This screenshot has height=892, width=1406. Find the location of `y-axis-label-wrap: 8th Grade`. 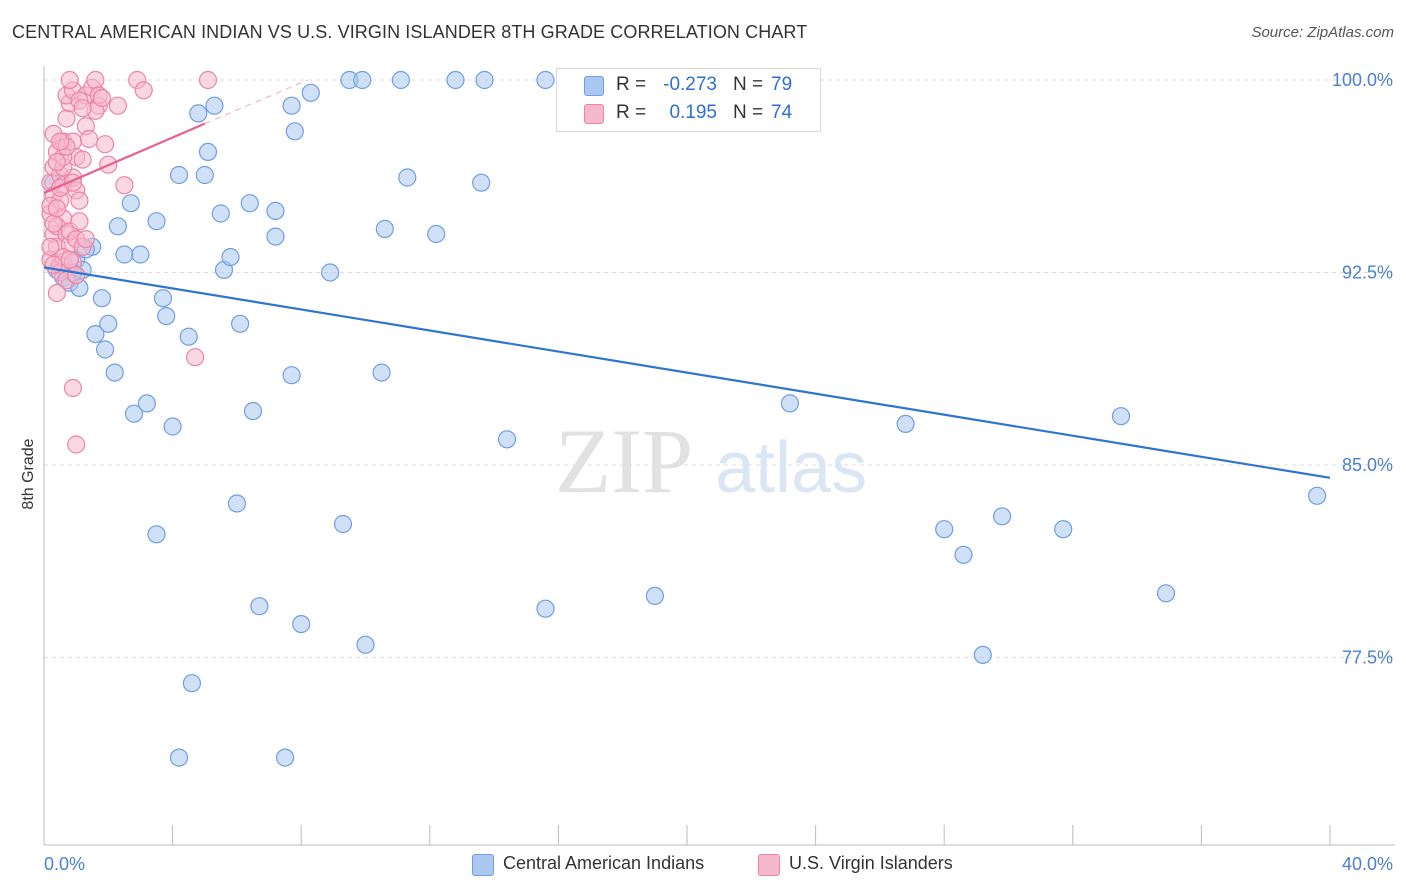

y-axis-label-wrap: 8th Grade is located at coordinates (29, 480).